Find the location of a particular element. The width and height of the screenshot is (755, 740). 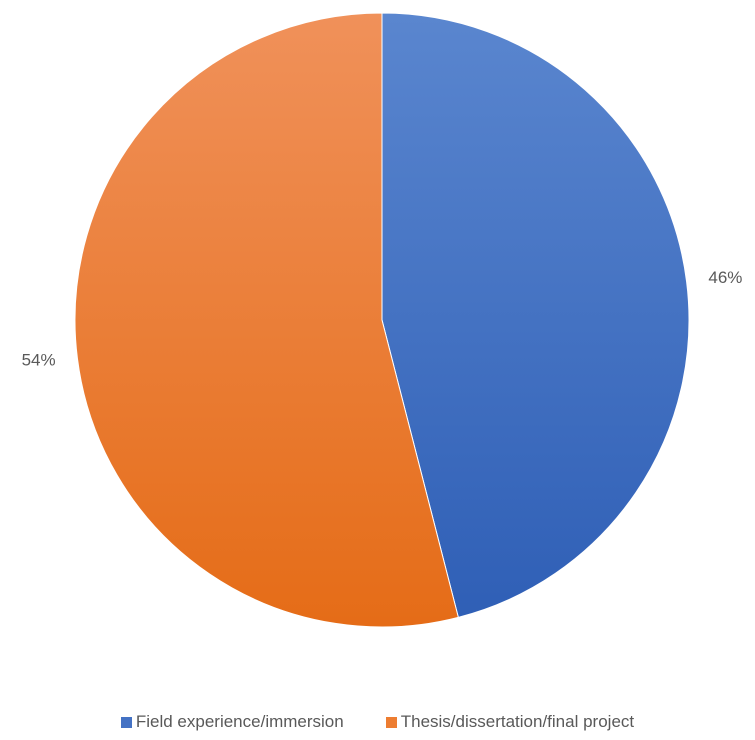

legend-label-field-experience: Field experience/immersion is located at coordinates (239, 721).